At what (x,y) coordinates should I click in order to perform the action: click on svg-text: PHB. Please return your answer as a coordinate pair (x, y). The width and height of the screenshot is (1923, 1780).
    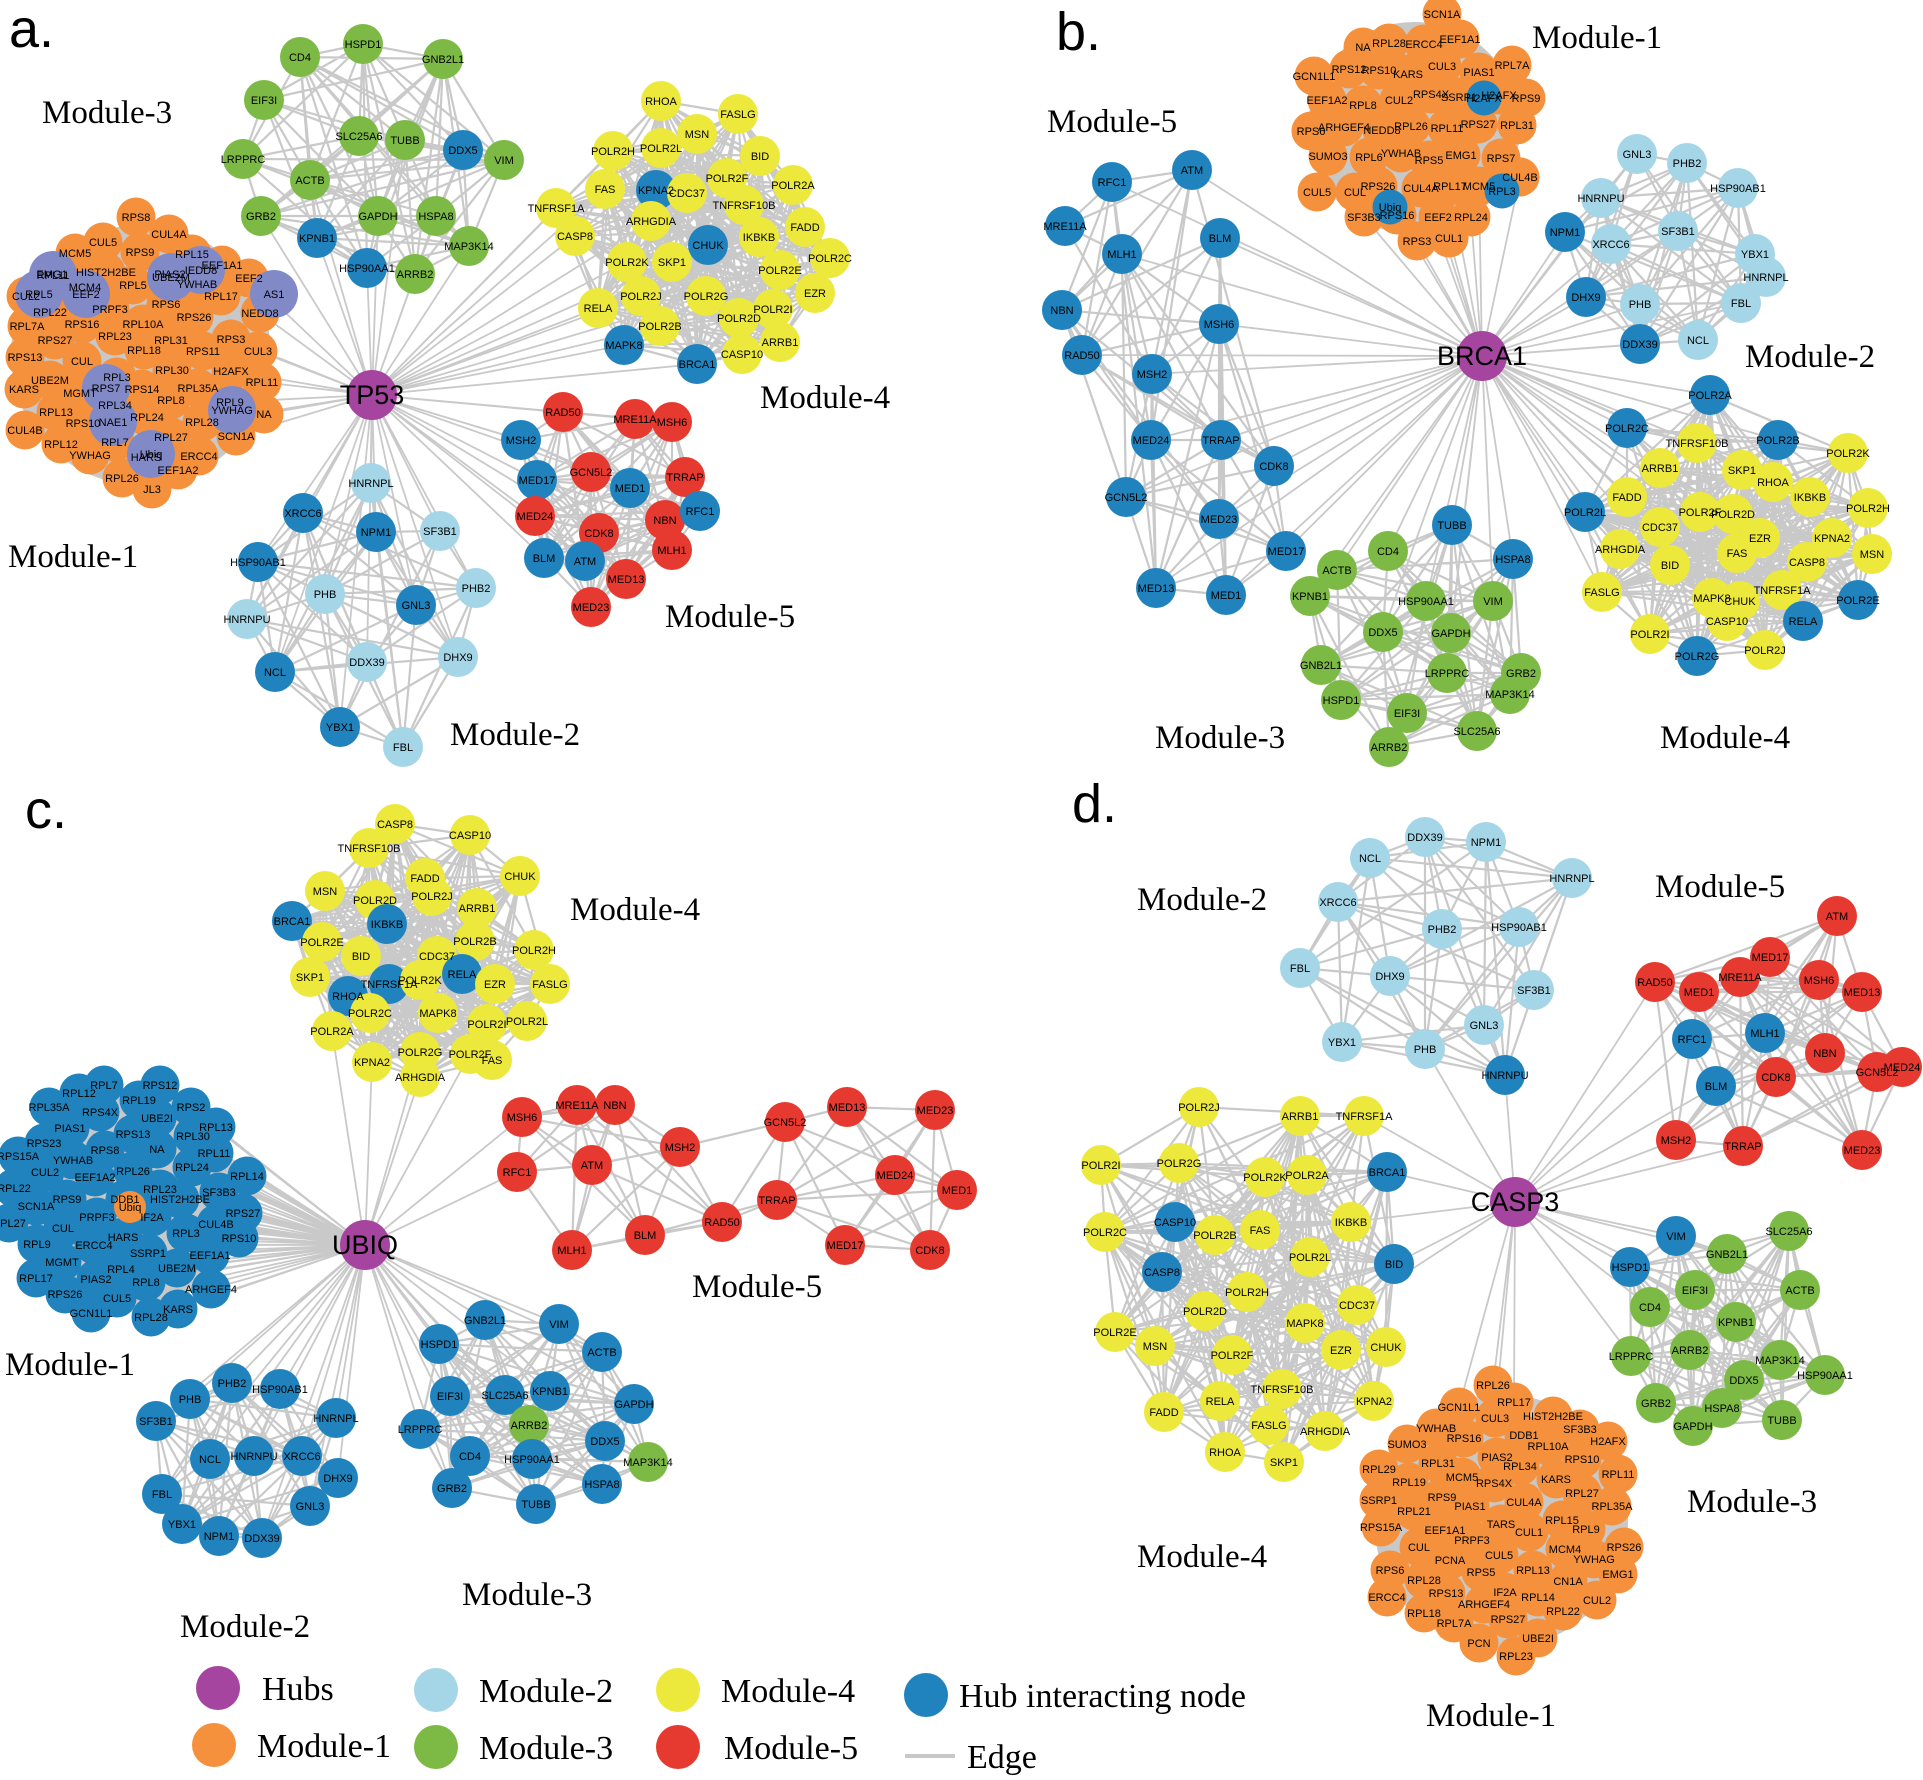
    Looking at the image, I should click on (1425, 1050).